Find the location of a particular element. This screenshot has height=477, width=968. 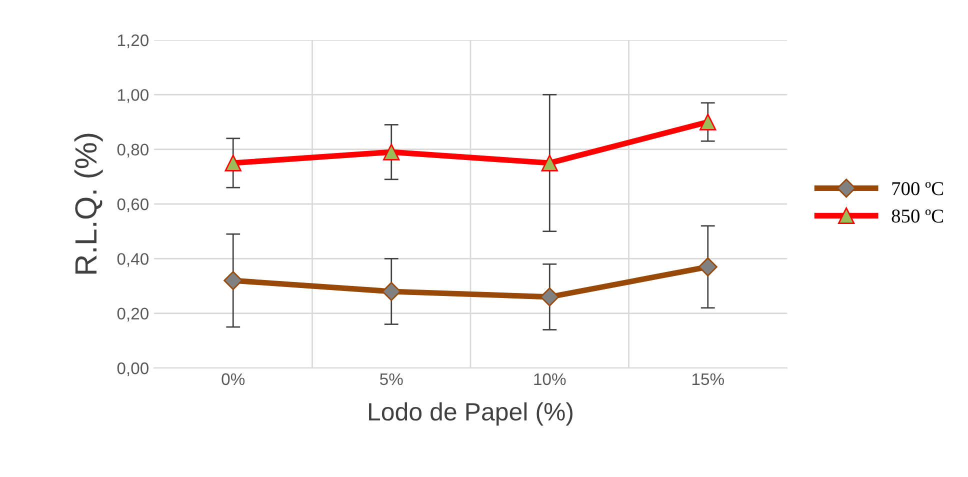

y-tick-label: 1,20 is located at coordinates (133, 41).